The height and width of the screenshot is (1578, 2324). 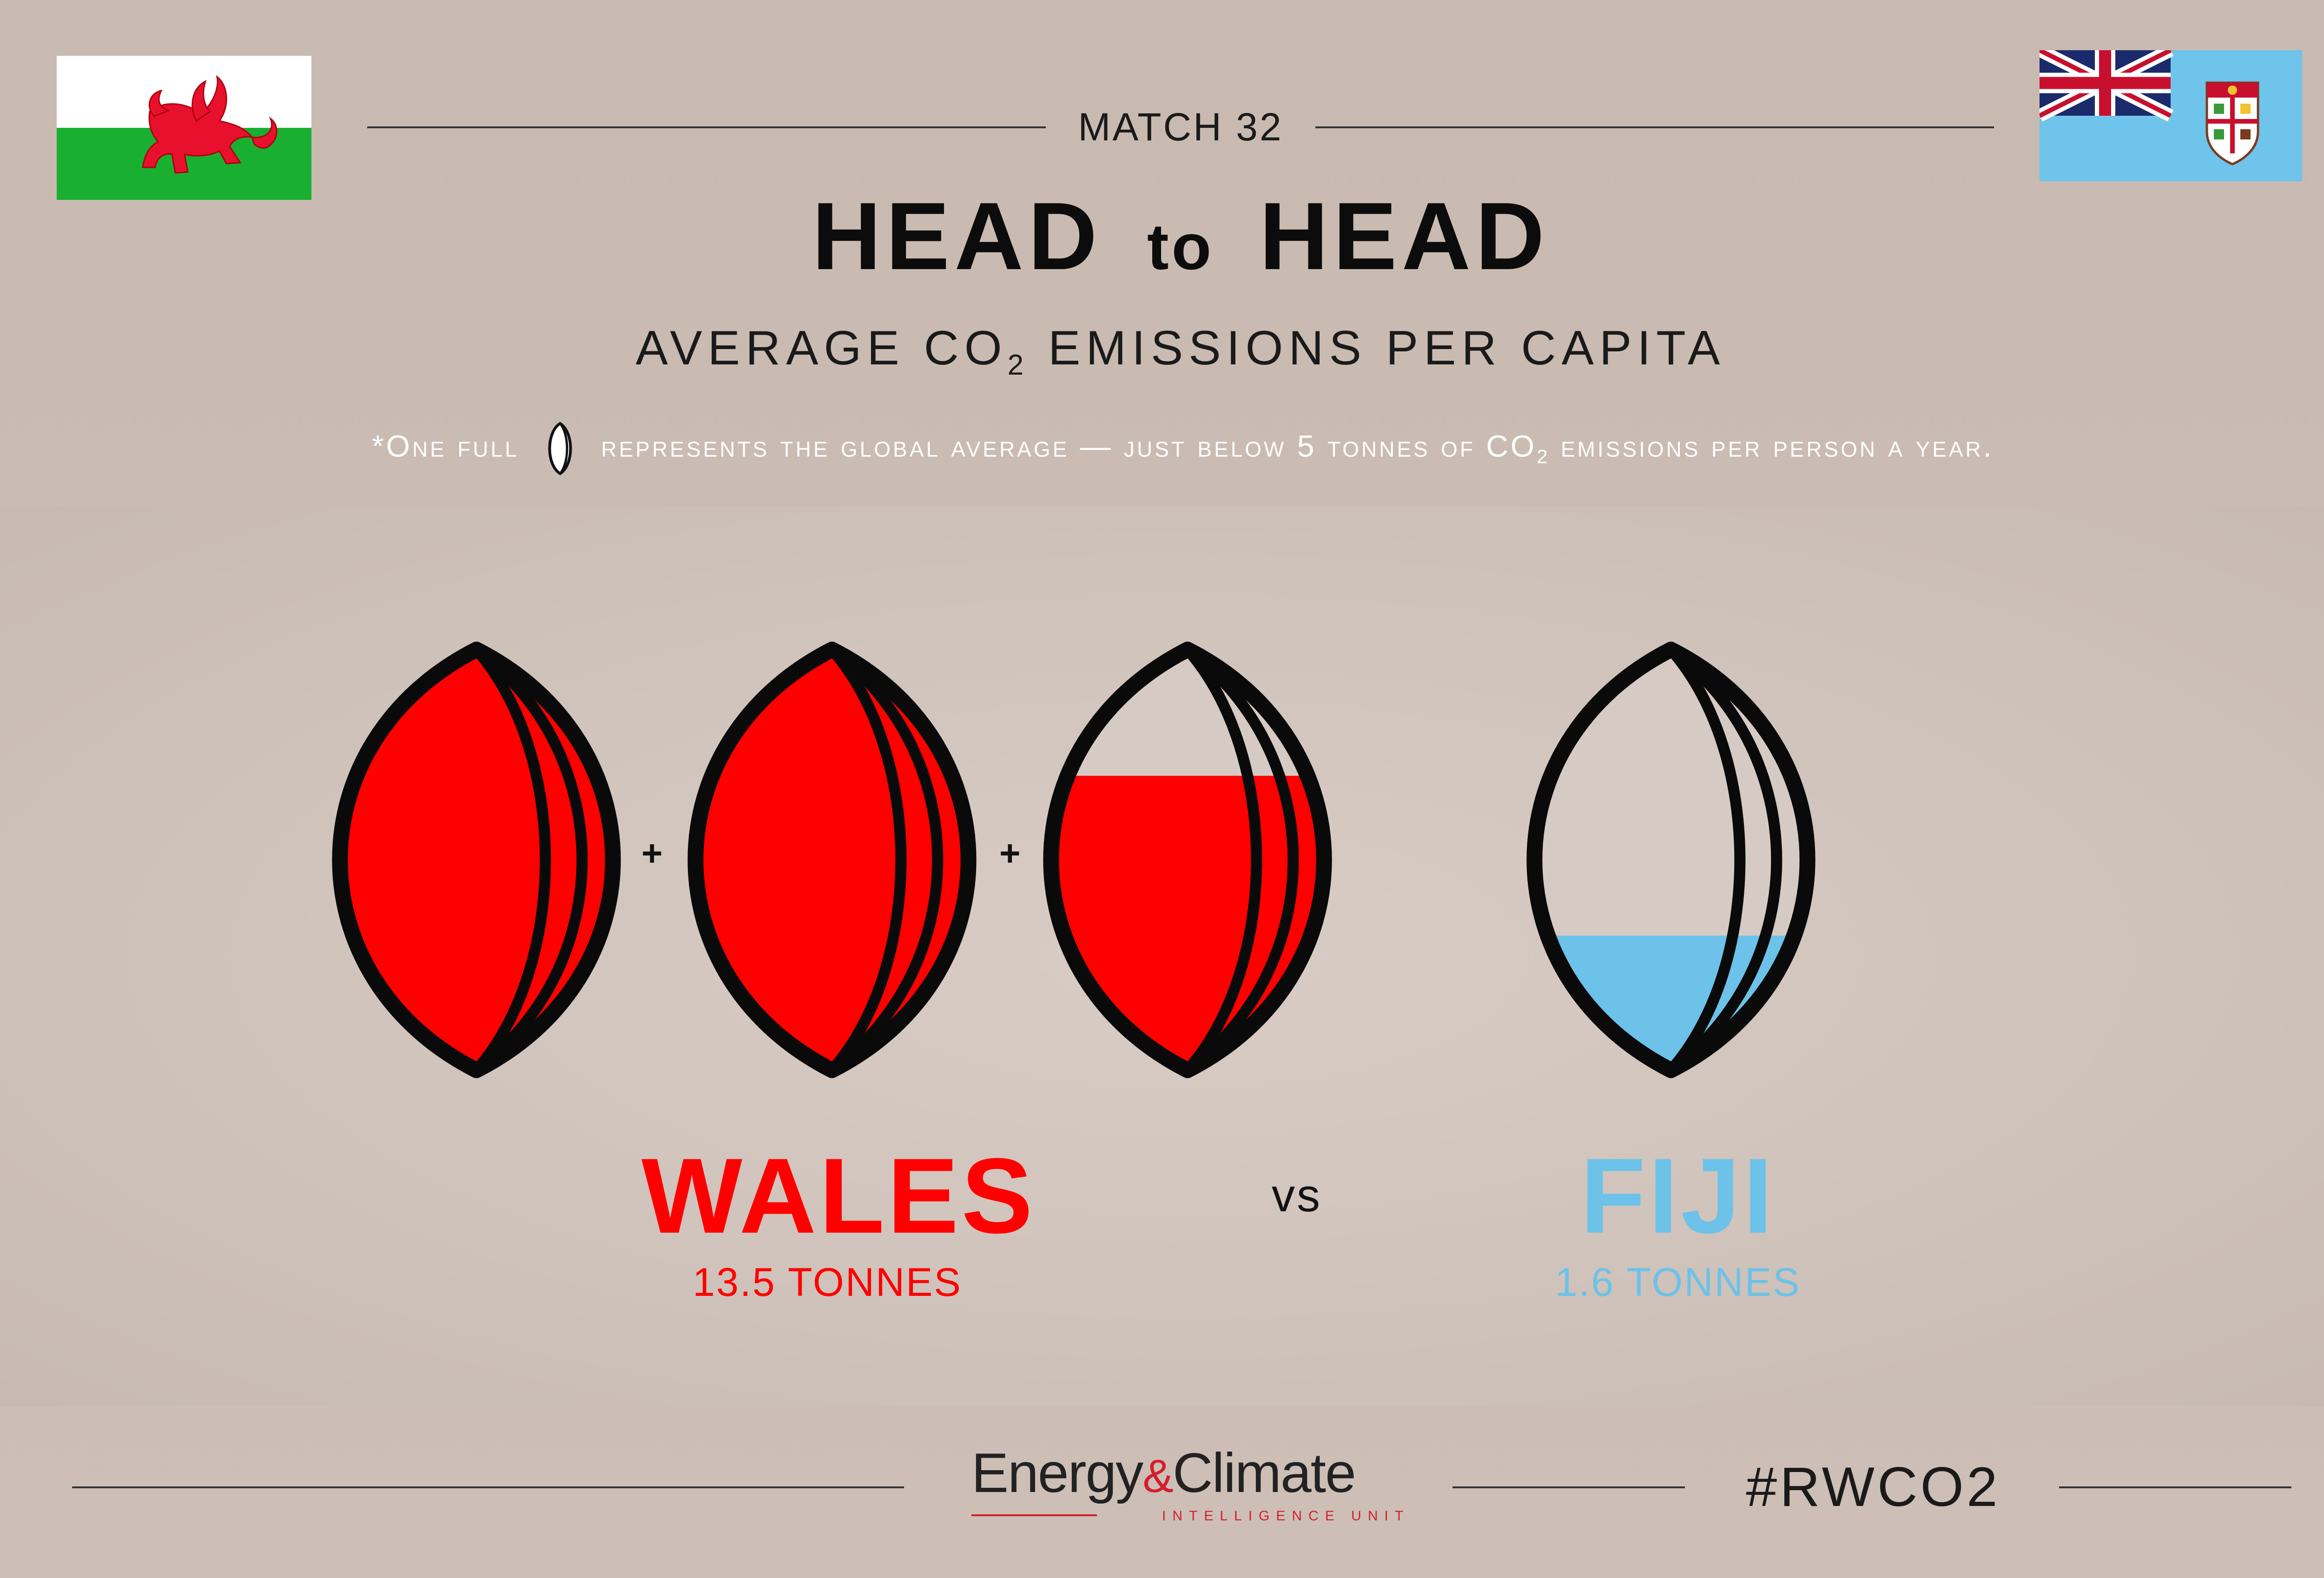 What do you see at coordinates (1034, 1515) in the screenshot?
I see `brand-underline` at bounding box center [1034, 1515].